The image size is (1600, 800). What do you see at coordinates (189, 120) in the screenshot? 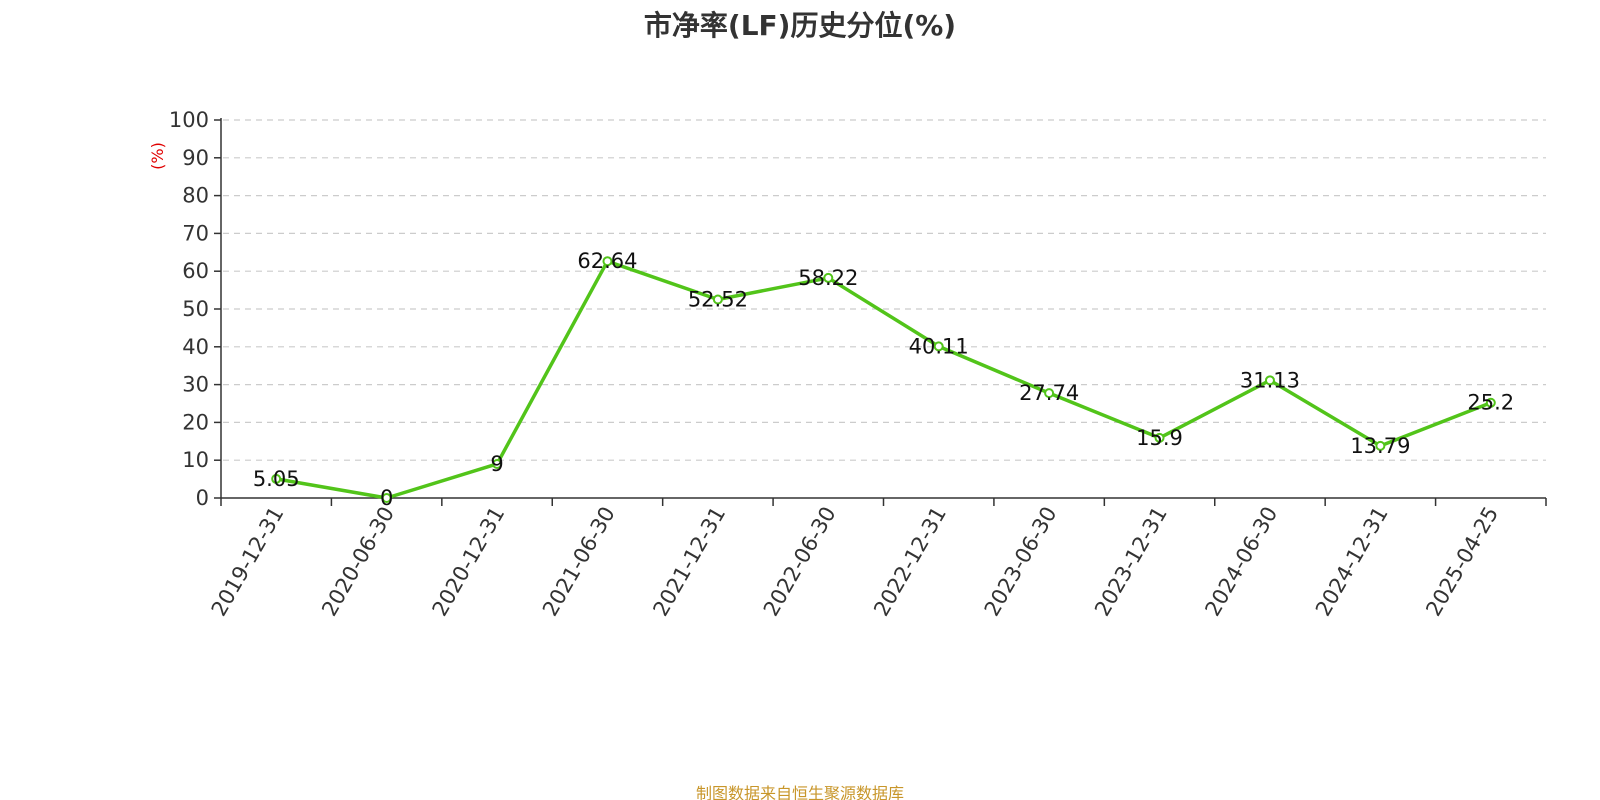
I see `y-tick-label: 100` at bounding box center [189, 120].